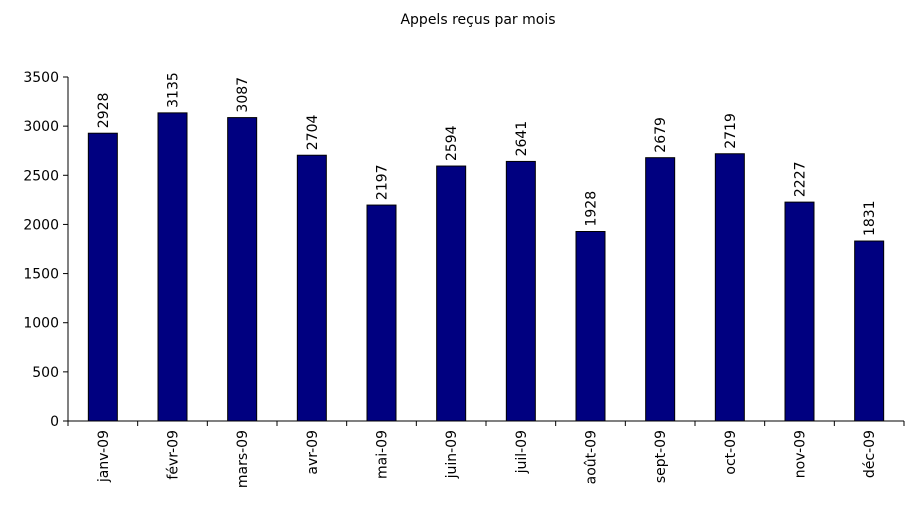  I want to click on x-tick-label: juin-09, so click(452, 454).